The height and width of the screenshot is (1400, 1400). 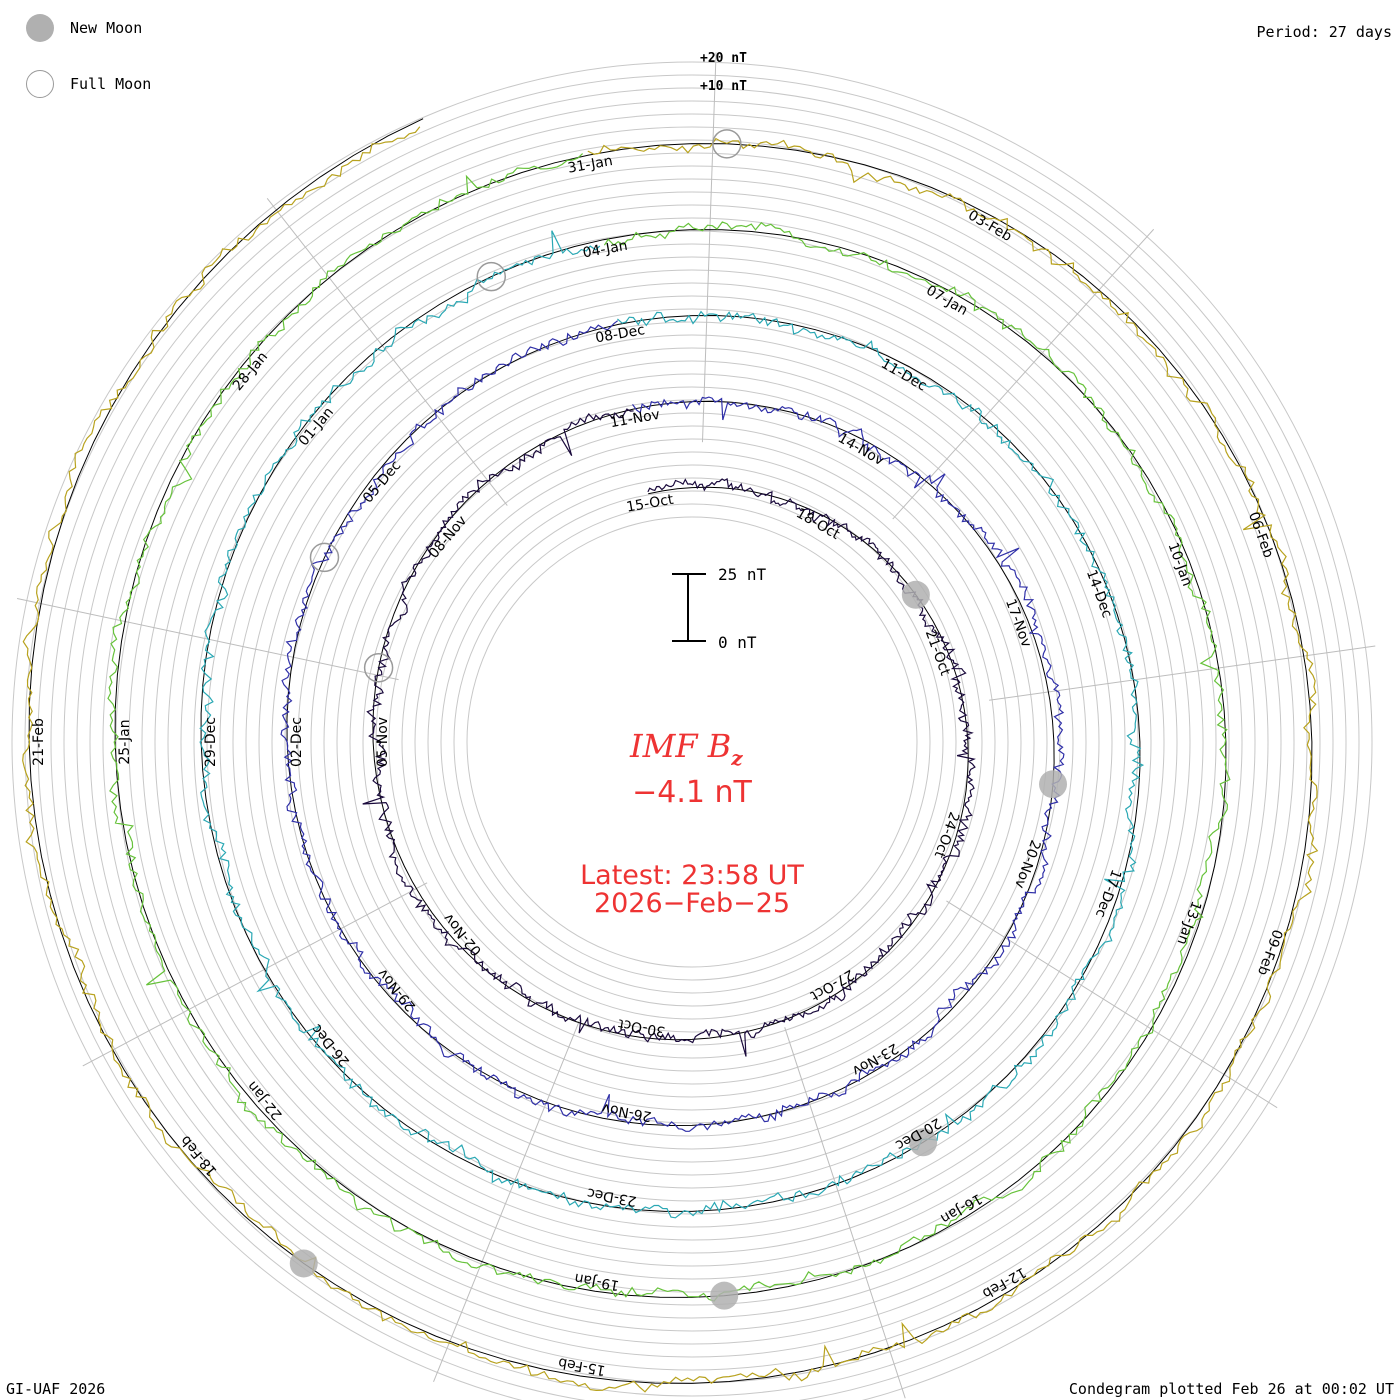 I want to click on date-label: 11-Nov, so click(x=635, y=419).